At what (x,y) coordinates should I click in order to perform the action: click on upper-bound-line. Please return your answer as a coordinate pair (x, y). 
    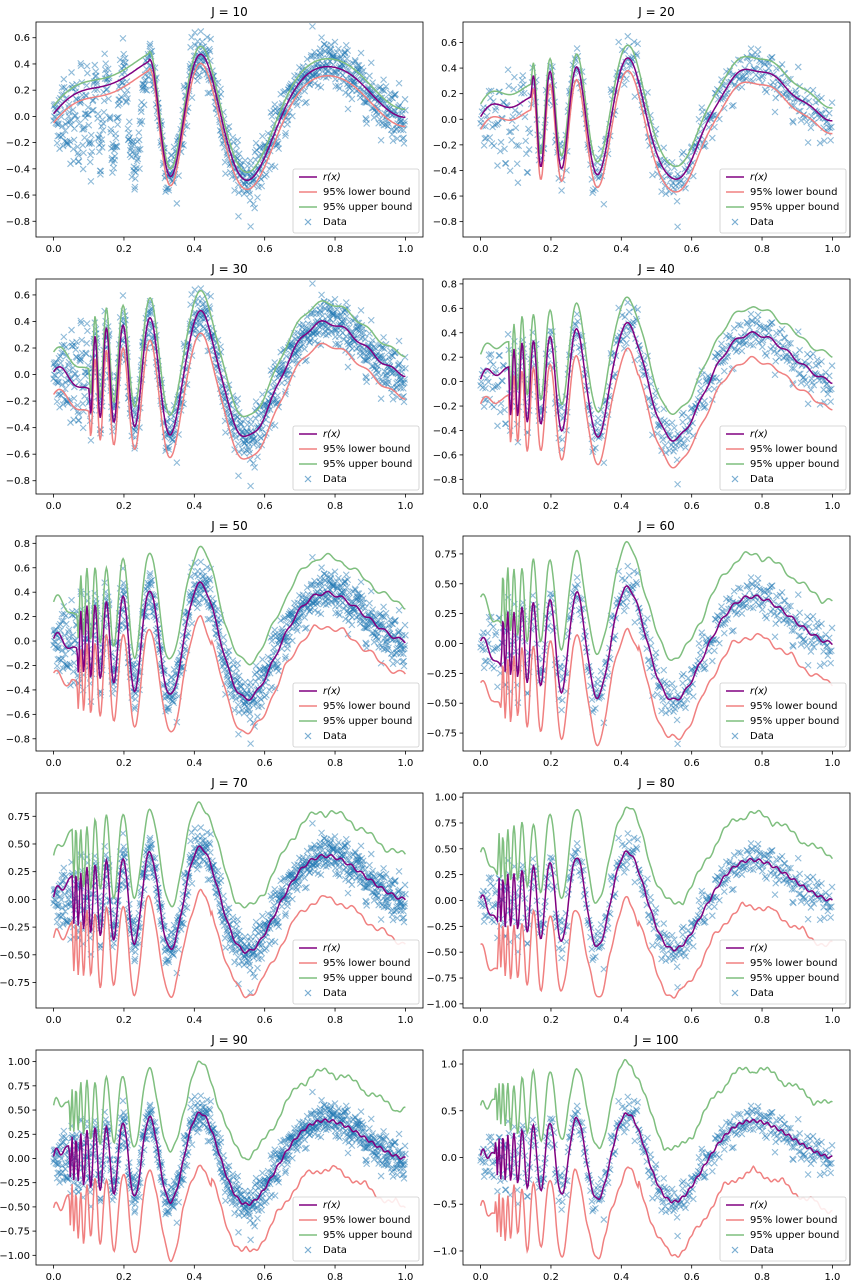
    Looking at the image, I should click on (656, 600).